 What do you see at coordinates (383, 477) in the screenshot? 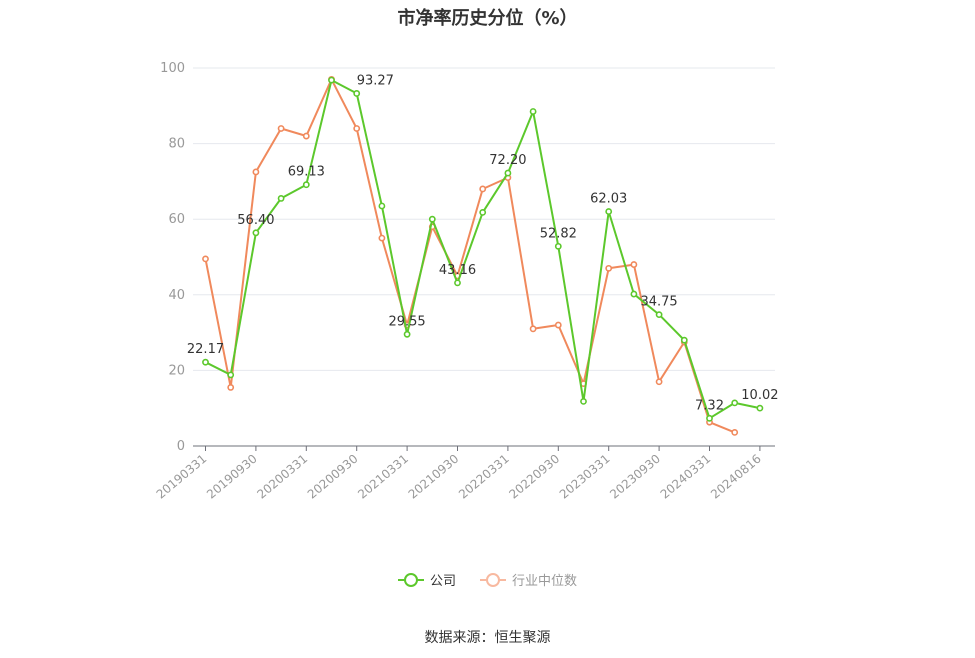
I see `x-tick-label: 20210331` at bounding box center [383, 477].